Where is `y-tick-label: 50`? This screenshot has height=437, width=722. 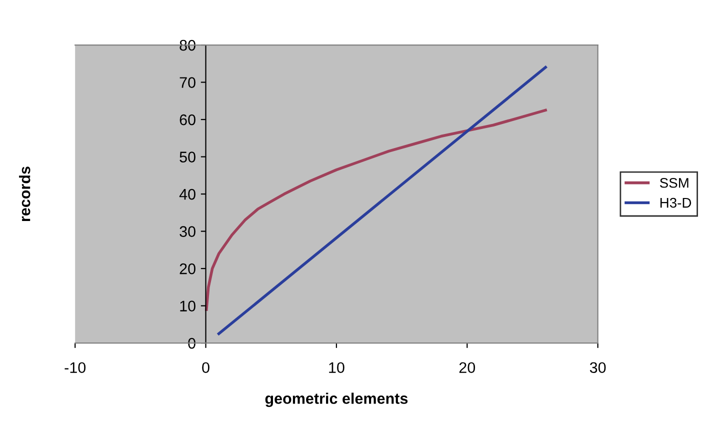 y-tick-label: 50 is located at coordinates (188, 157).